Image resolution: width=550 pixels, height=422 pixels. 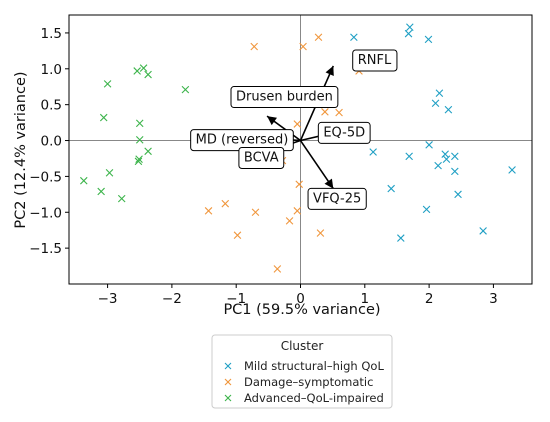 What do you see at coordinates (365, 299) in the screenshot?
I see `x-tick-label: 1` at bounding box center [365, 299].